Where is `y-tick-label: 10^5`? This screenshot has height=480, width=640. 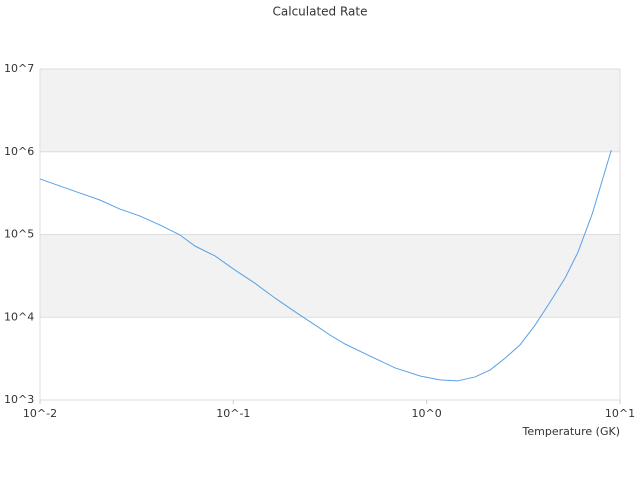 y-tick-label: 10^5 is located at coordinates (19, 234).